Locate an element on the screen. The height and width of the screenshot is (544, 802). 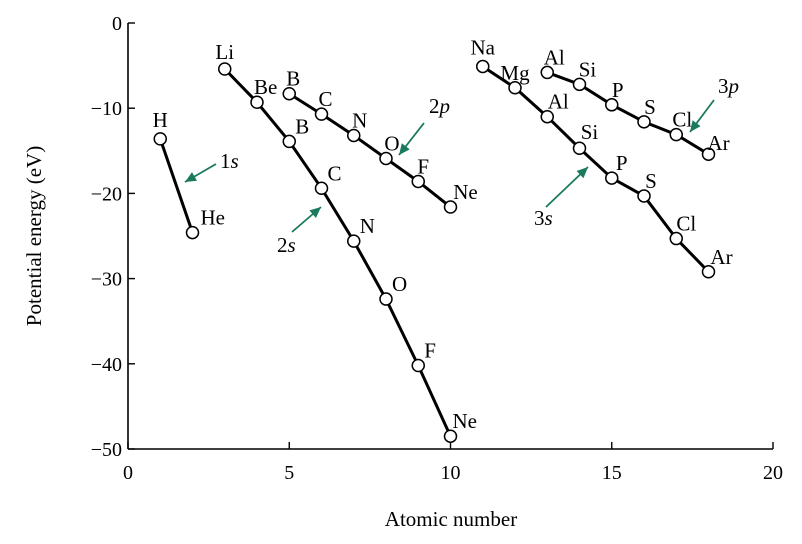
y-tick-label: −20 is located at coordinates (106, 194).